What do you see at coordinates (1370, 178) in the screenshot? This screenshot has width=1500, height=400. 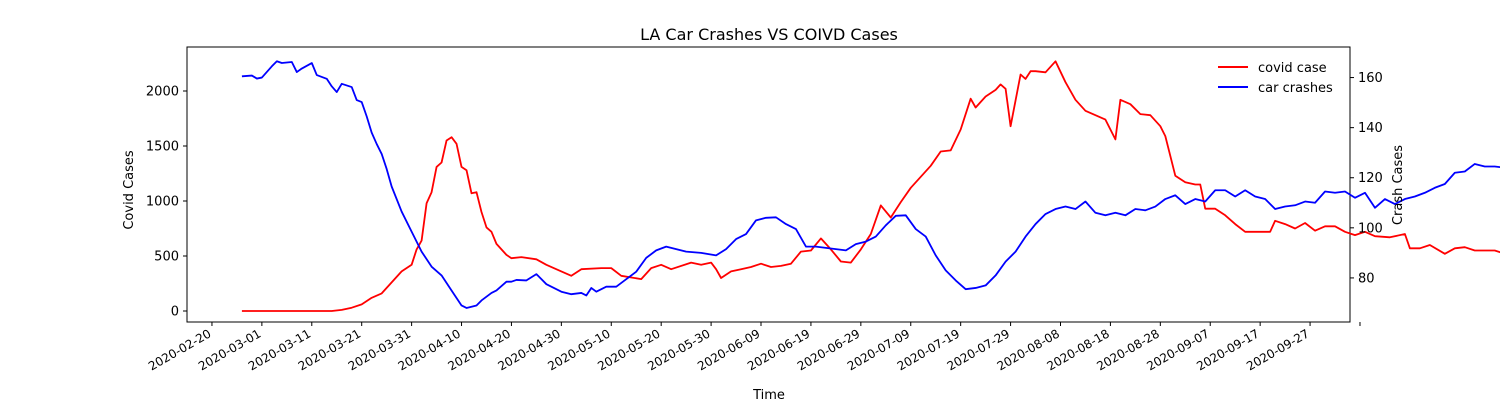 I see `y-right-tick-label: 120` at bounding box center [1370, 178].